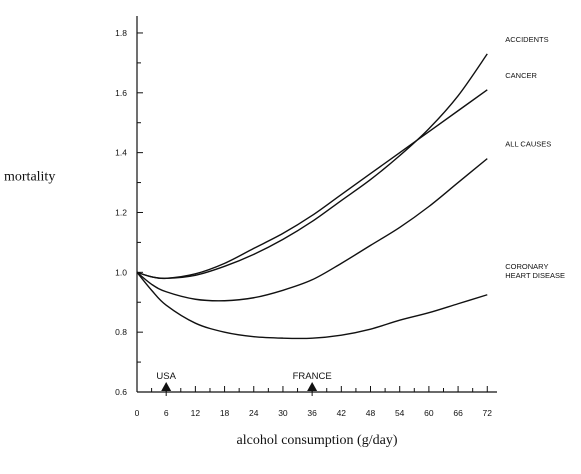  Describe the element at coordinates (166, 413) in the screenshot. I see `x-tick-label: 6` at that location.